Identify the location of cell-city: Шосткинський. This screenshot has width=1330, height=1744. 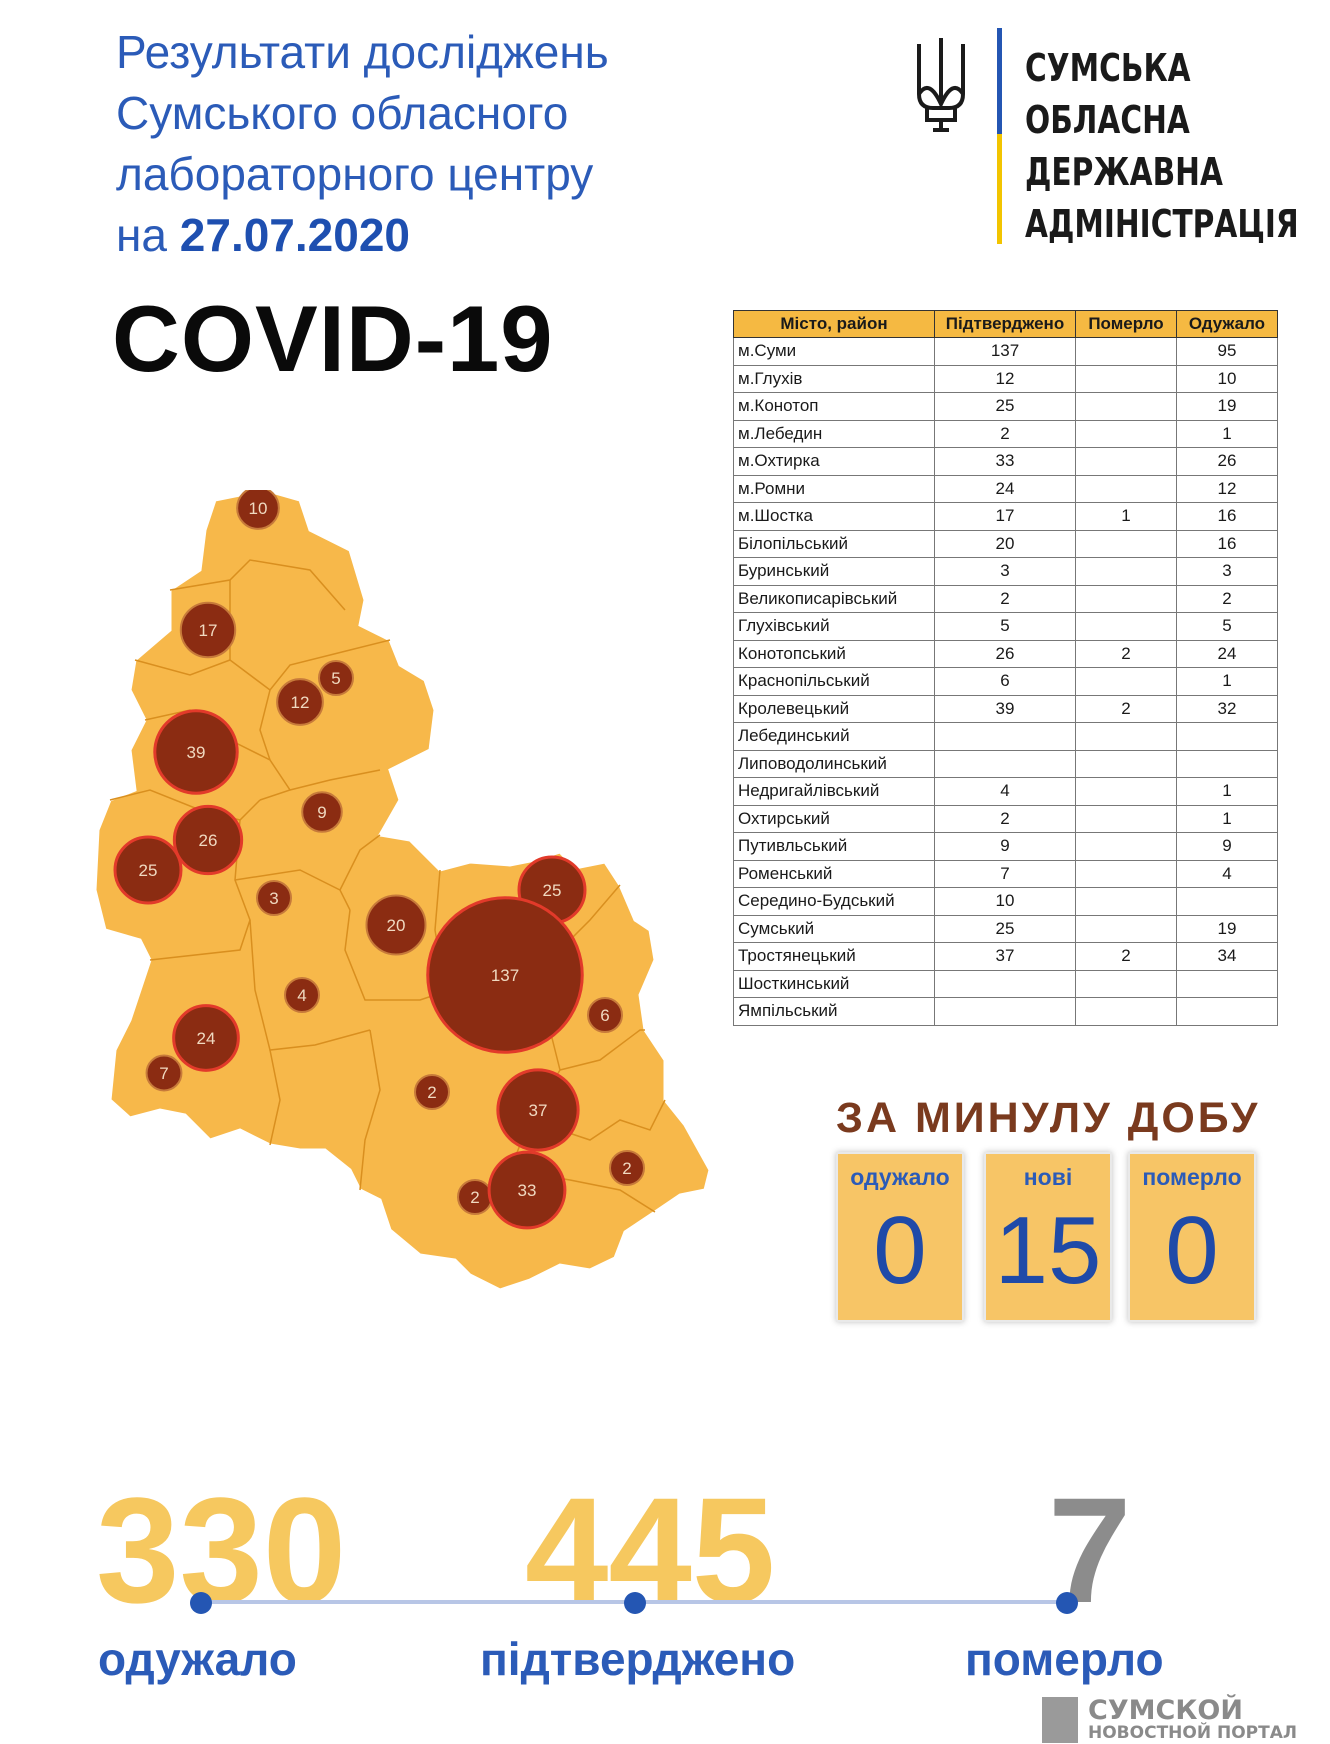
(834, 984).